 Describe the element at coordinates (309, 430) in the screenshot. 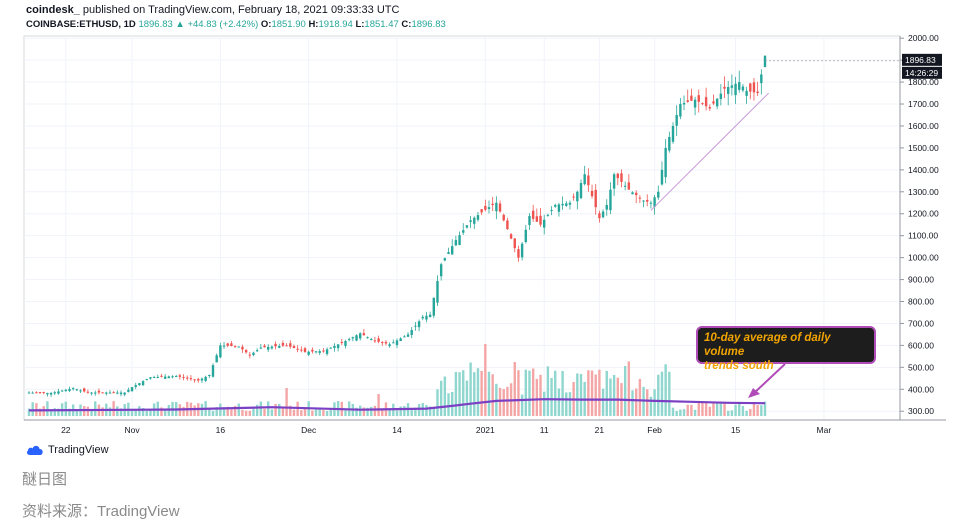

I see `x-tick-label: Dec` at that location.